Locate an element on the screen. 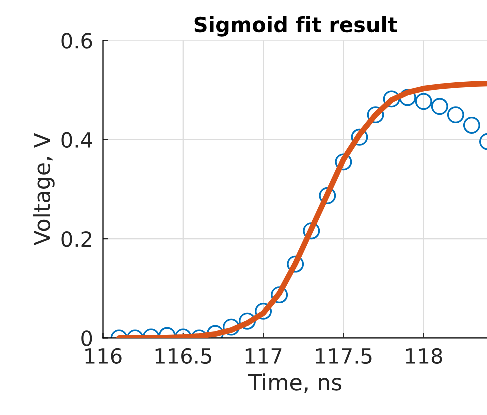 Image resolution: width=487 pixels, height=415 pixels. x-tick-label: 117.5 is located at coordinates (344, 356).